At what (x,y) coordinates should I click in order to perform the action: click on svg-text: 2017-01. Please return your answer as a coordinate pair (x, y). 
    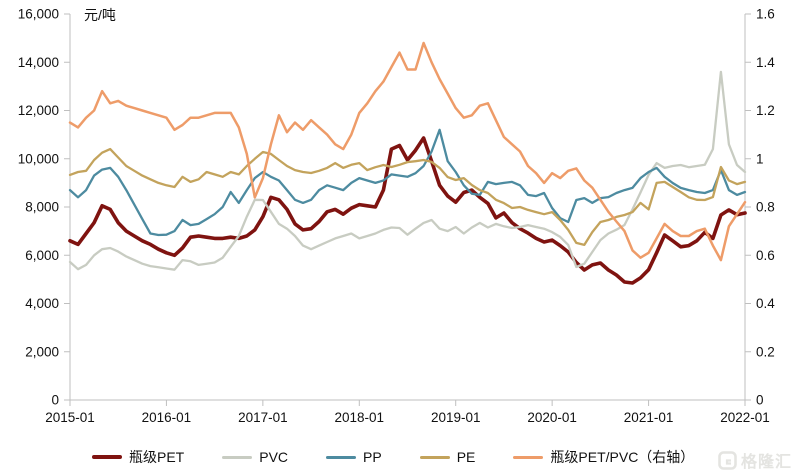
    Looking at the image, I should click on (263, 417).